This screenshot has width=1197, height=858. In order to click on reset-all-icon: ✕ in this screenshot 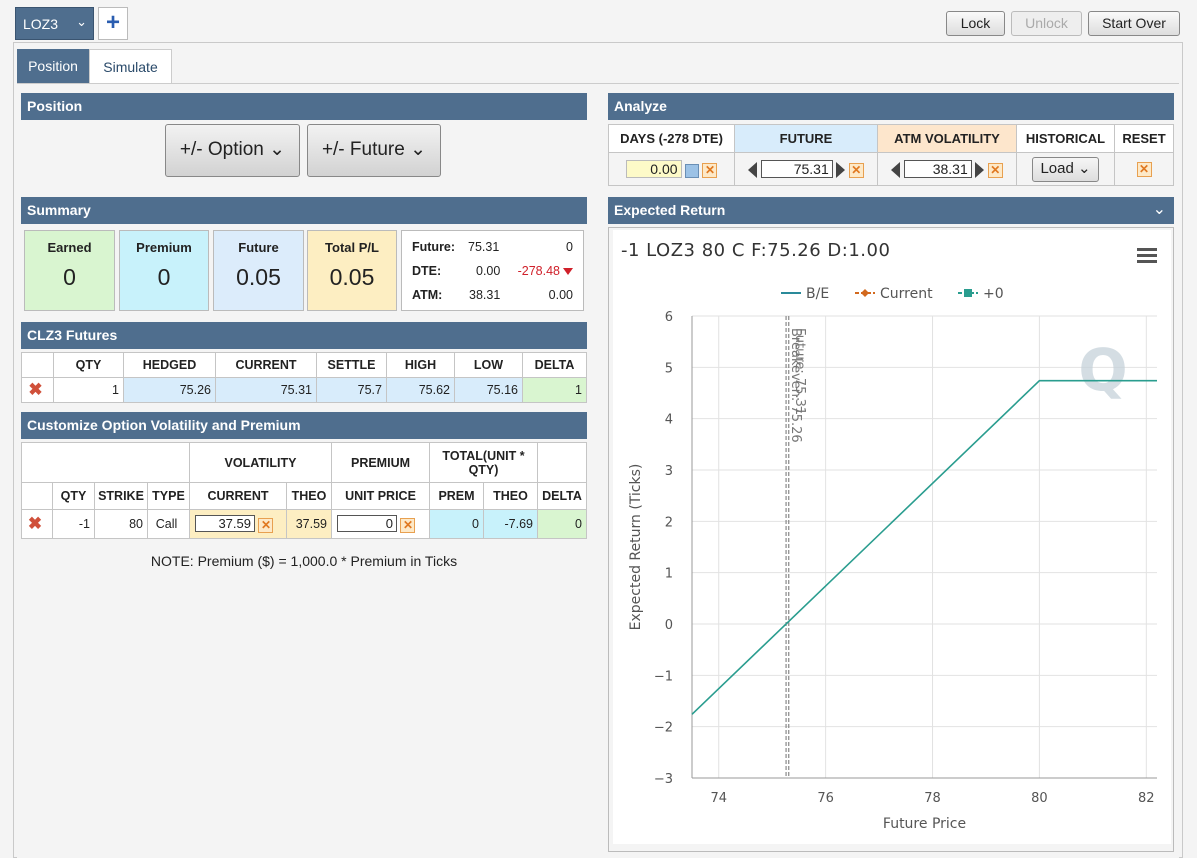, I will do `click(1144, 169)`.